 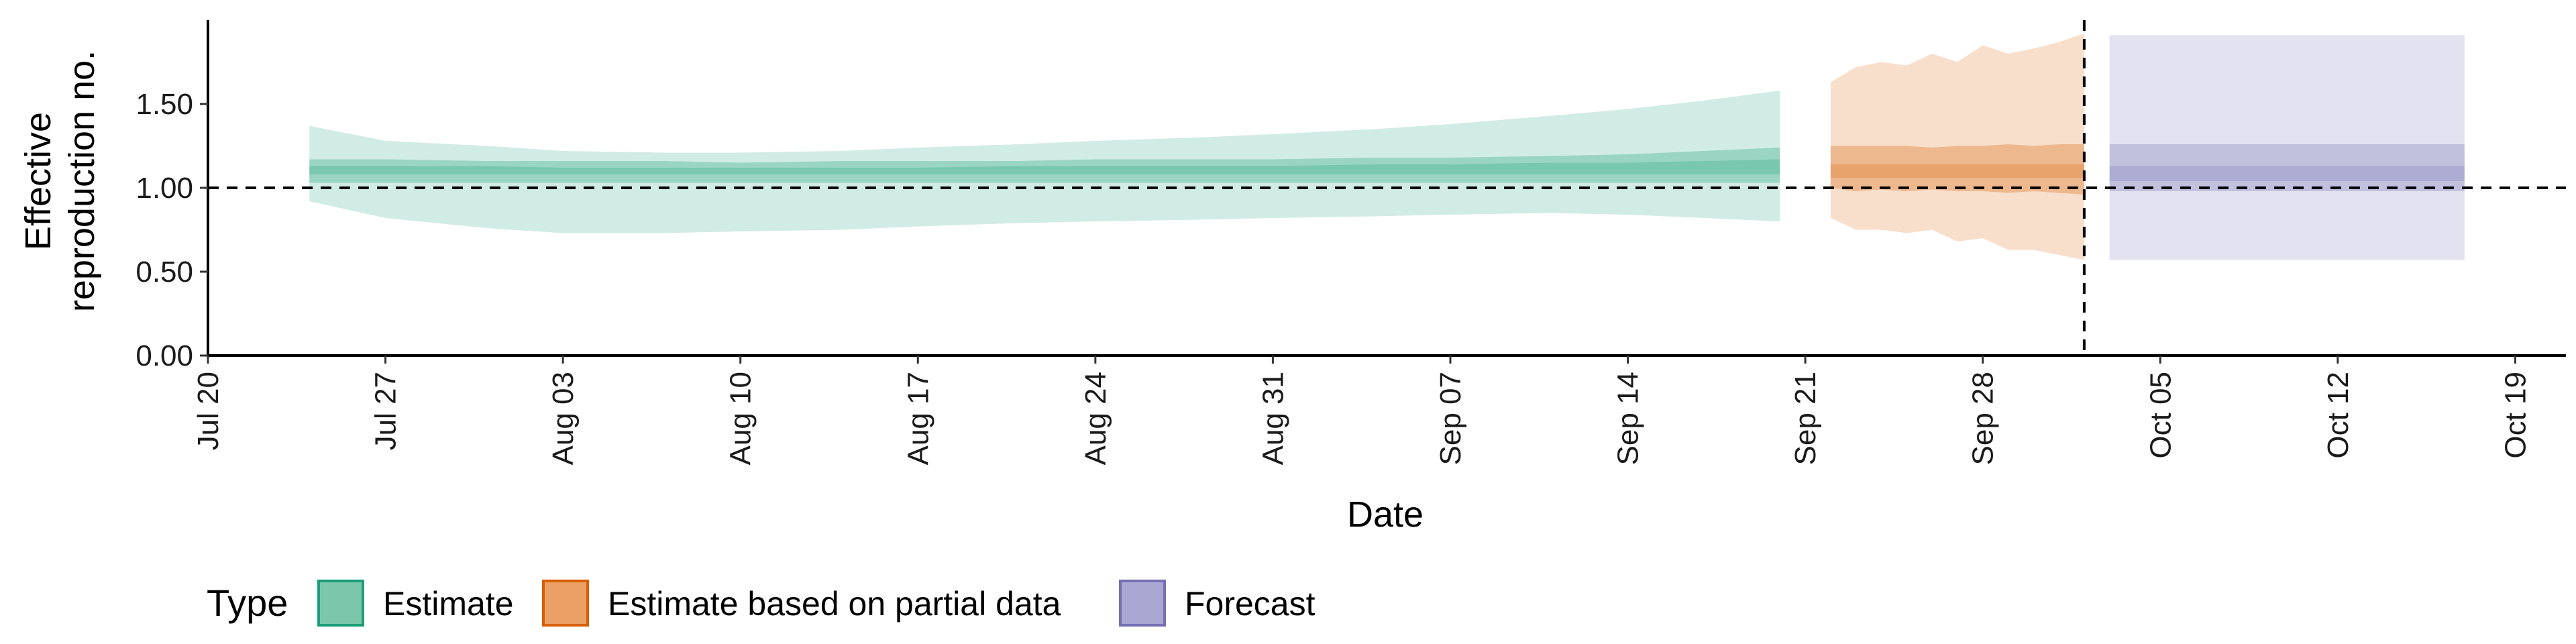 What do you see at coordinates (834, 604) in the screenshot?
I see `legend-label-estimate-based-on-partial-data: Estimate based on partial data` at bounding box center [834, 604].